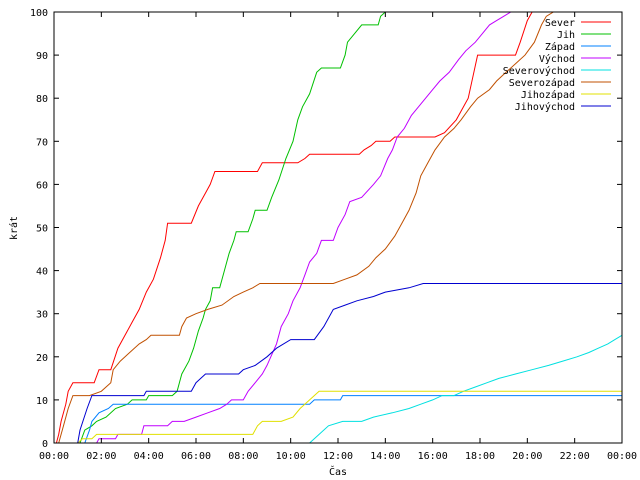 The image size is (640, 480). I want to click on y-tick-label: 10, so click(42, 401).